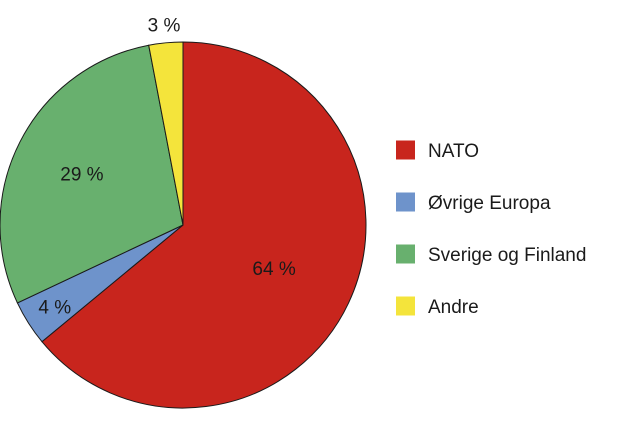 The height and width of the screenshot is (423, 620). Describe the element at coordinates (54, 307) in the screenshot. I see `data-label-ovrige-europa: 4 %` at that location.